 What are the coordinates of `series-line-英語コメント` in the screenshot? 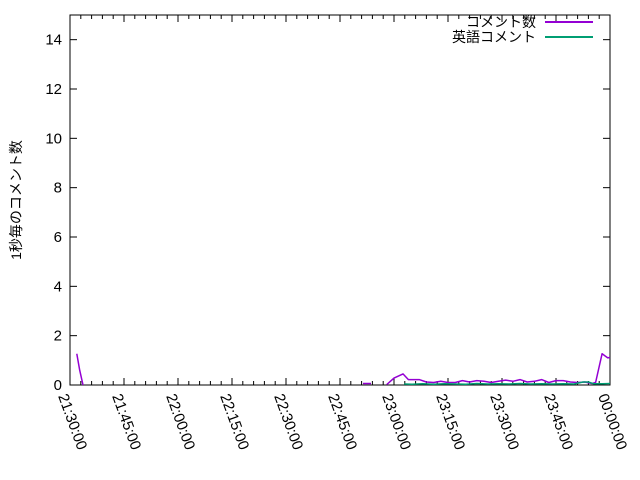 It's located at (507, 383).